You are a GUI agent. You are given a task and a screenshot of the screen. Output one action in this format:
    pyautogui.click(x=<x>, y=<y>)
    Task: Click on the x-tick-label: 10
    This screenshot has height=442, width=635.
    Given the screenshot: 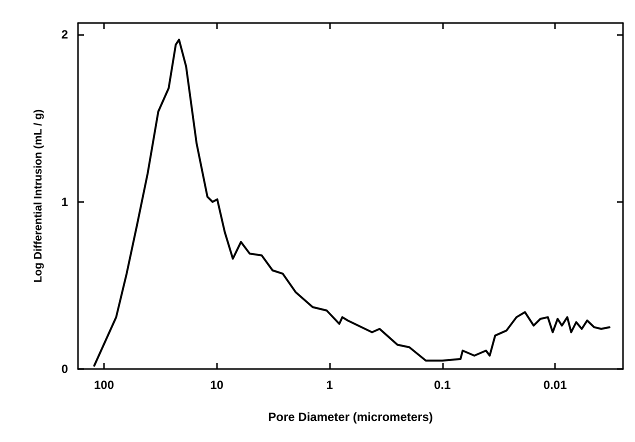 What is the action you would take?
    pyautogui.click(x=217, y=385)
    